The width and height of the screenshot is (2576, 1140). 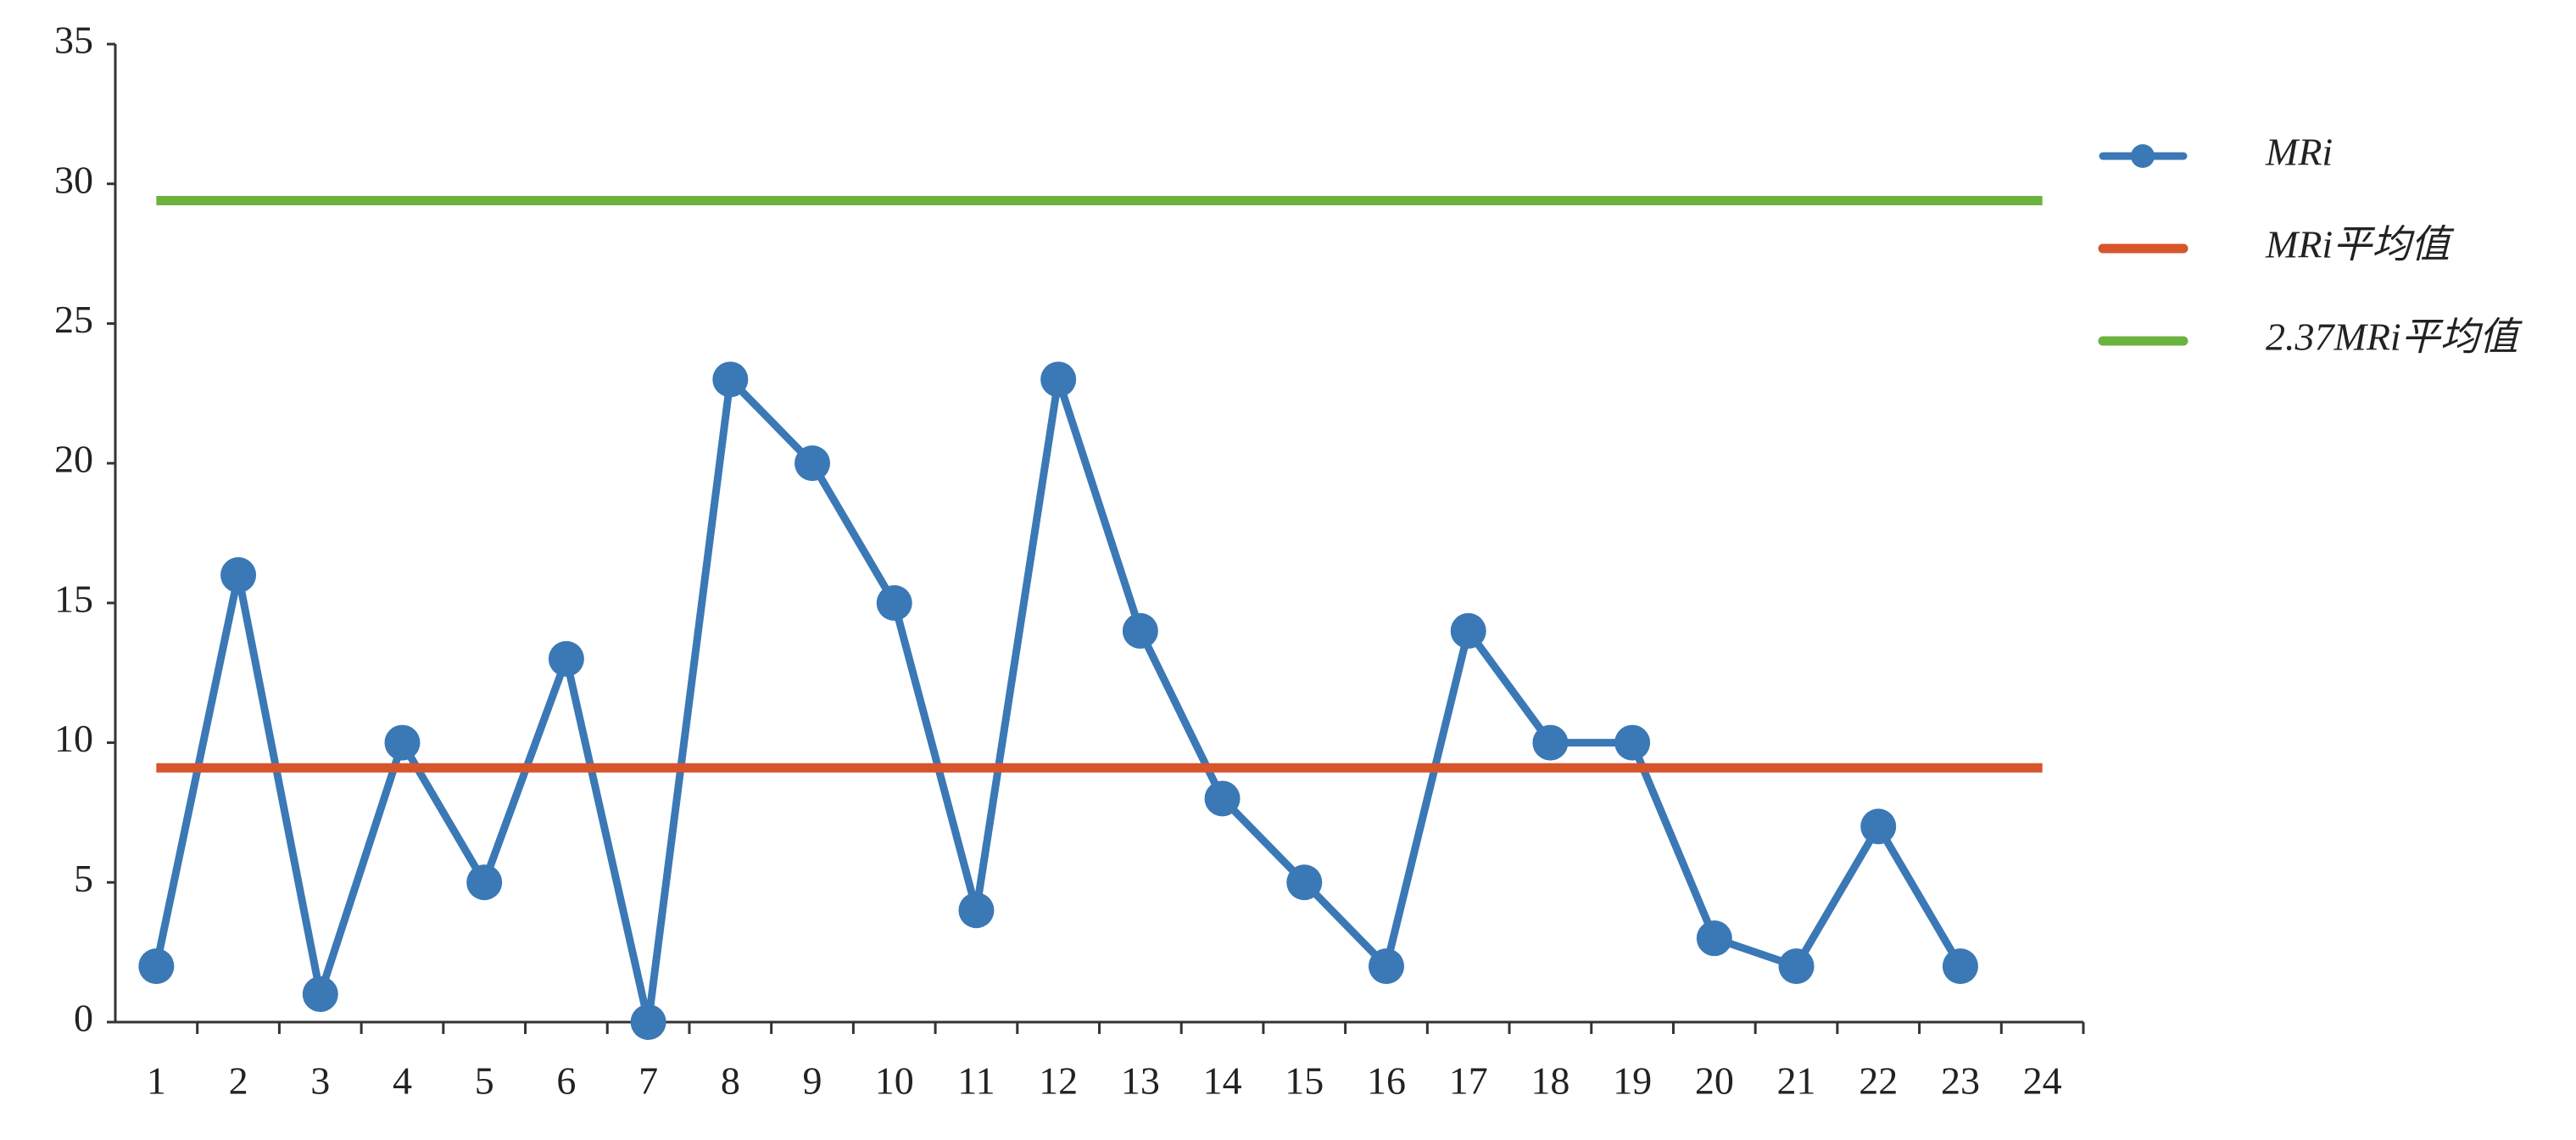 What do you see at coordinates (402, 1081) in the screenshot?
I see `x-tick-label: 4` at bounding box center [402, 1081].